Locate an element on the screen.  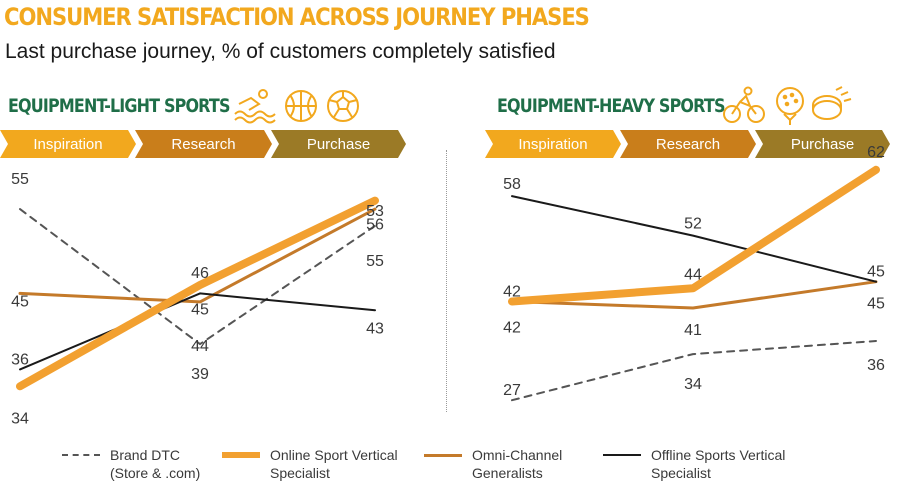
data-label-online-vertical: 56 is located at coordinates (375, 225).